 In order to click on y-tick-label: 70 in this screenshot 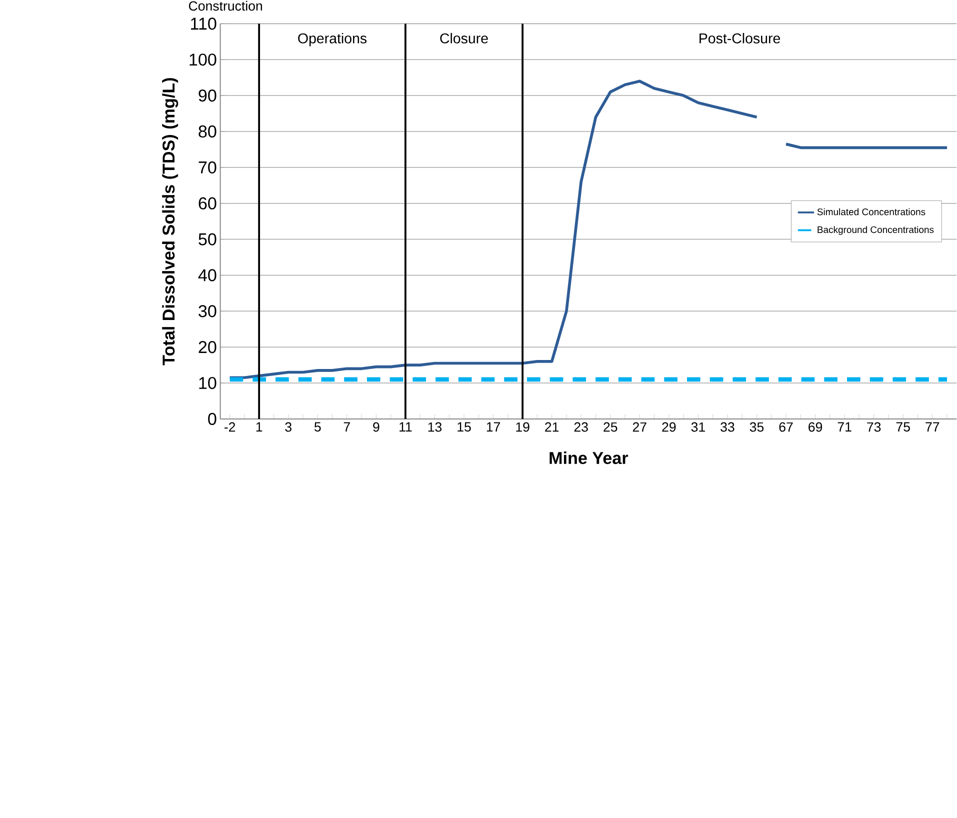, I will do `click(207, 167)`.